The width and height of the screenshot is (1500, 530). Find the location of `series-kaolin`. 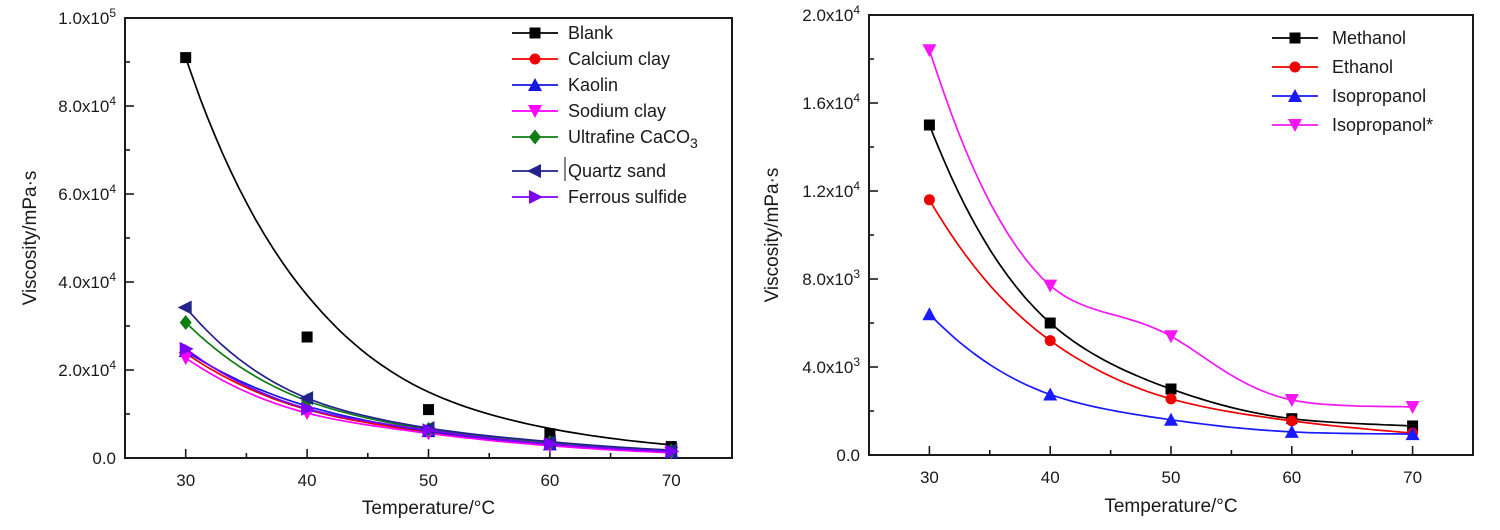

series-kaolin is located at coordinates (428, 401).